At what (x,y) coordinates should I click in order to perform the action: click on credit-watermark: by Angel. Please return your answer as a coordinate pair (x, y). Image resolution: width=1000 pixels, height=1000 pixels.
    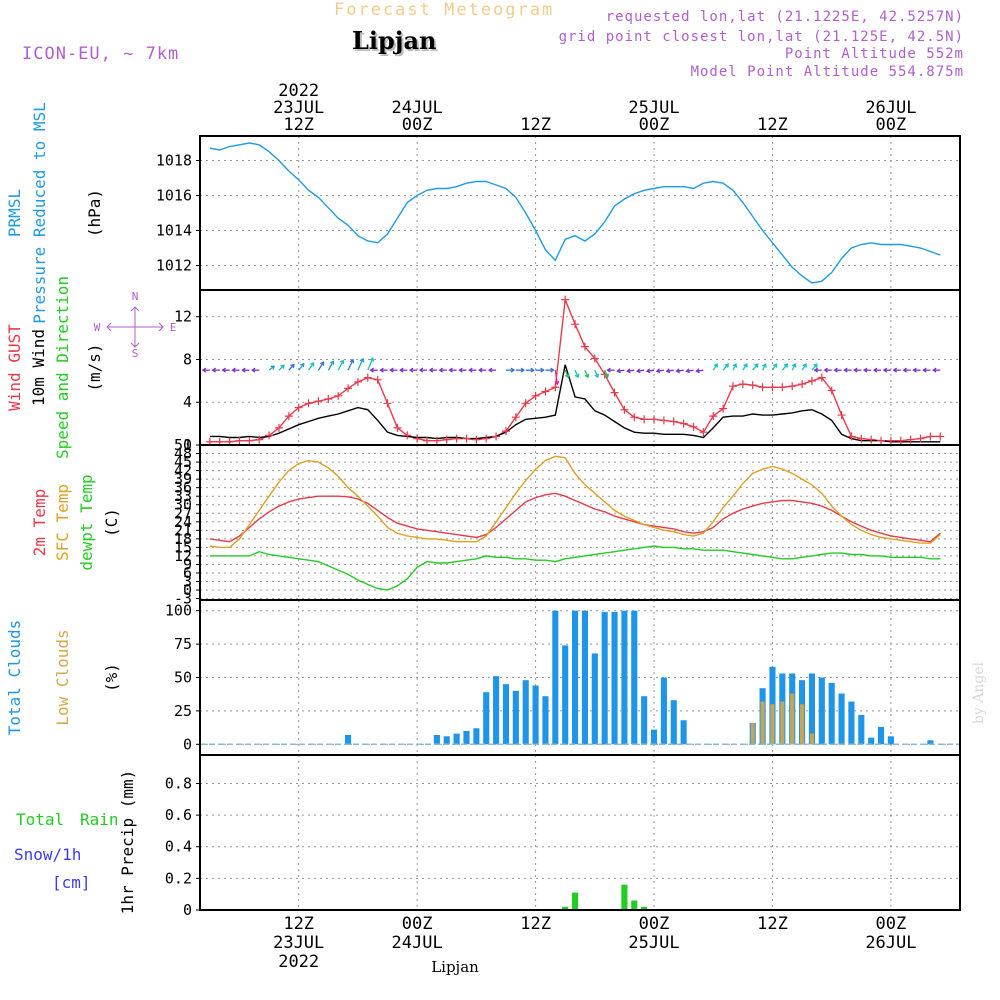
    Looking at the image, I should click on (979, 692).